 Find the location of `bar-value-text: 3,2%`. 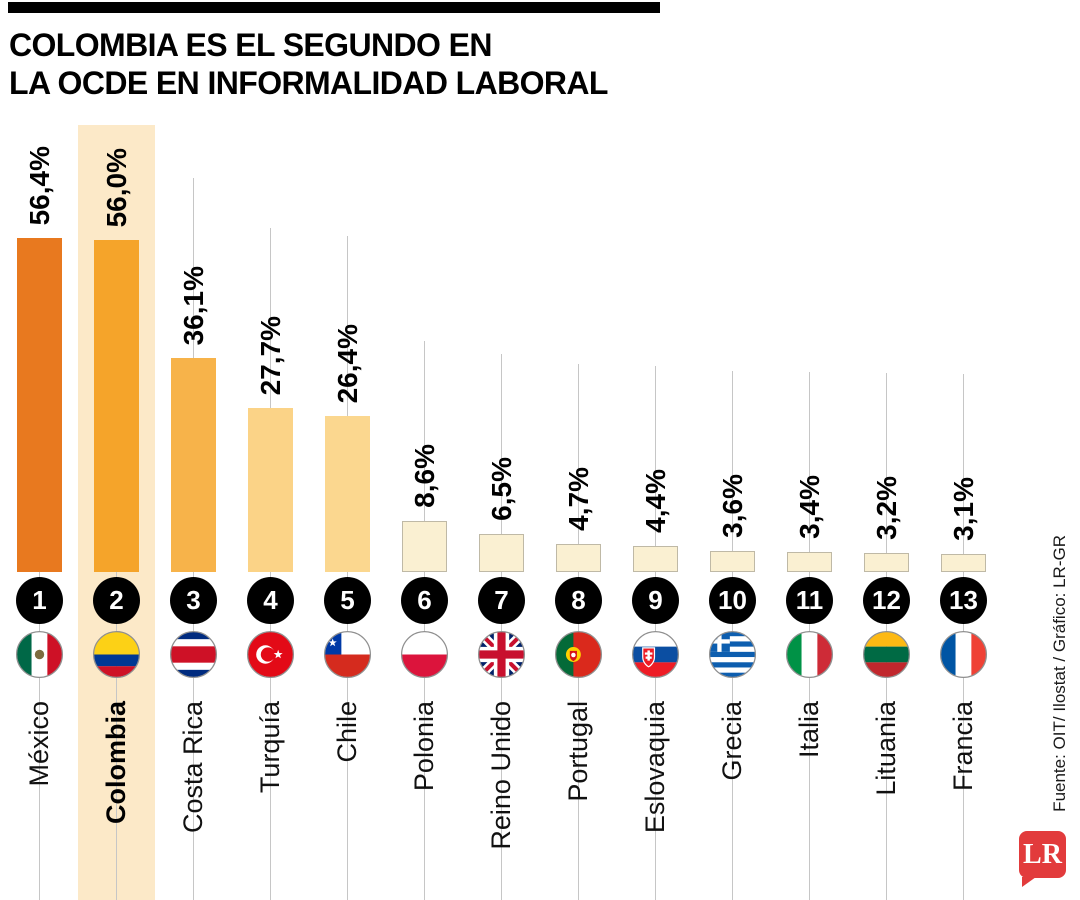

bar-value-text: 3,2% is located at coordinates (886, 508).